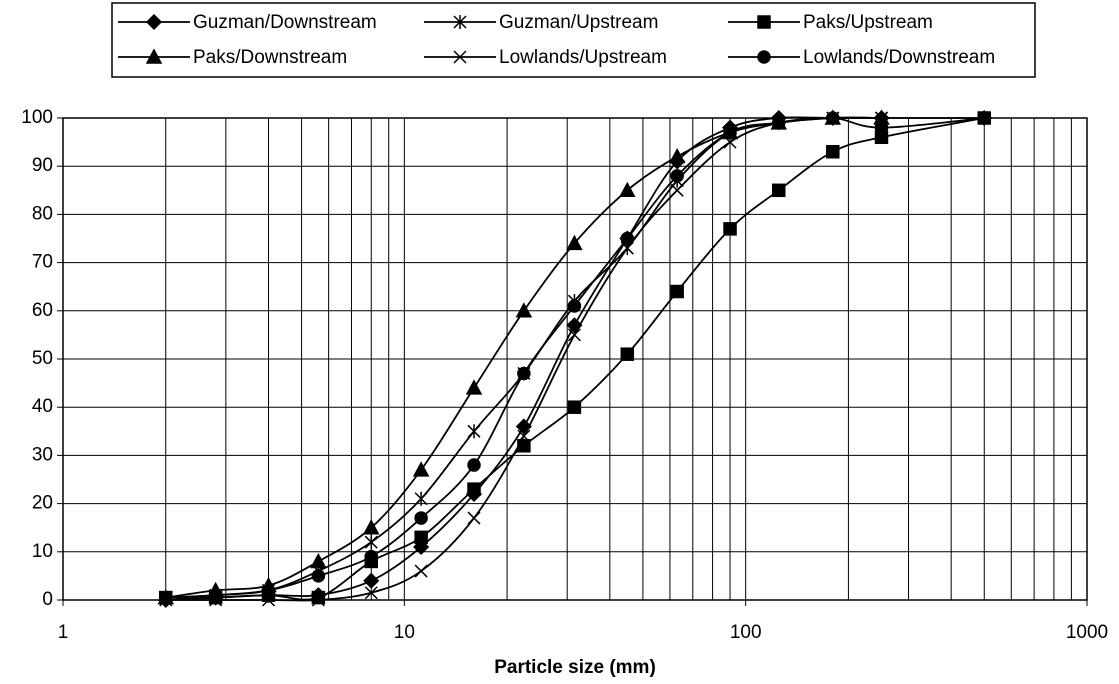  What do you see at coordinates (270, 57) in the screenshot?
I see `legend-label: Paks/Downstream` at bounding box center [270, 57].